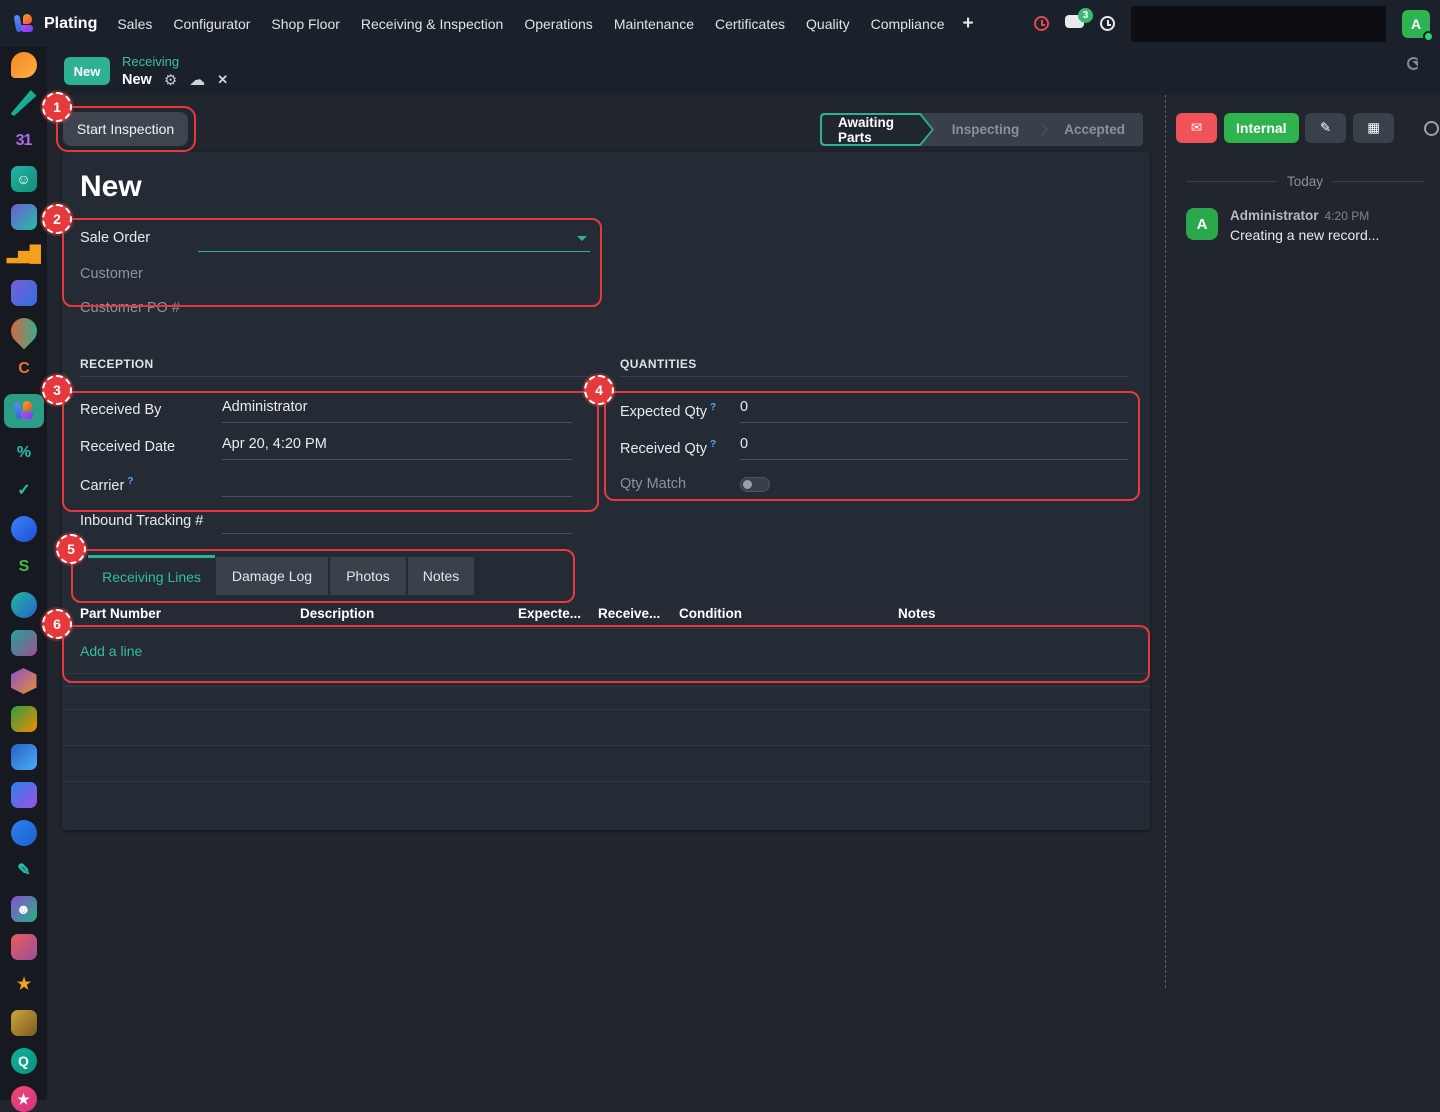 This screenshot has height=1112, width=1440. I want to click on today-divider: Today, so click(1305, 181).